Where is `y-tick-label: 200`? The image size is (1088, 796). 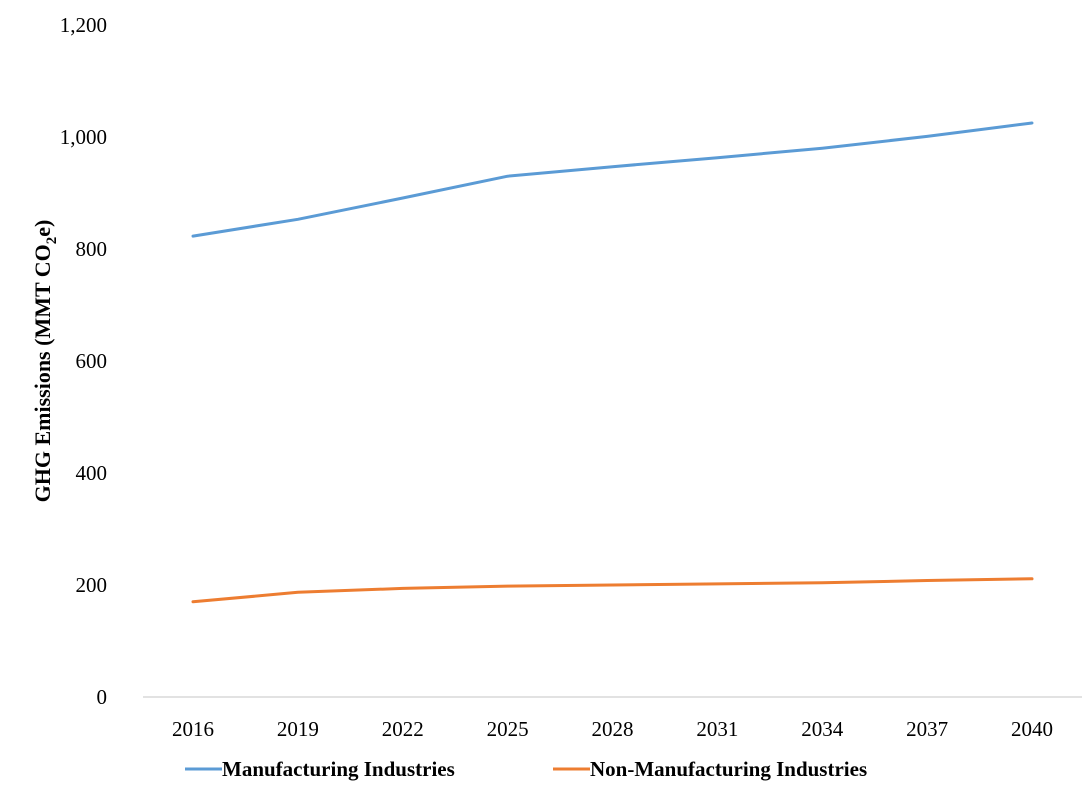 y-tick-label: 200 is located at coordinates (92, 585).